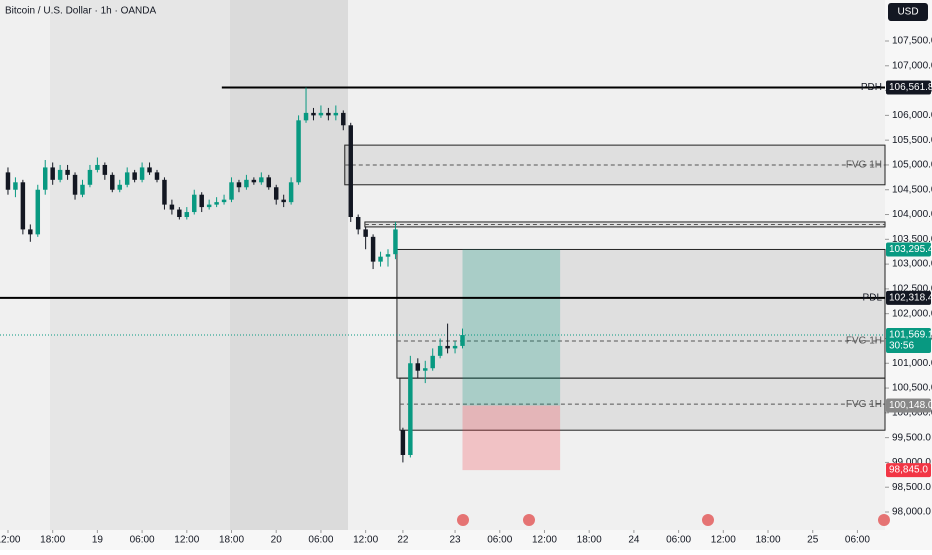  I want to click on level-label: PDH, so click(871, 87).